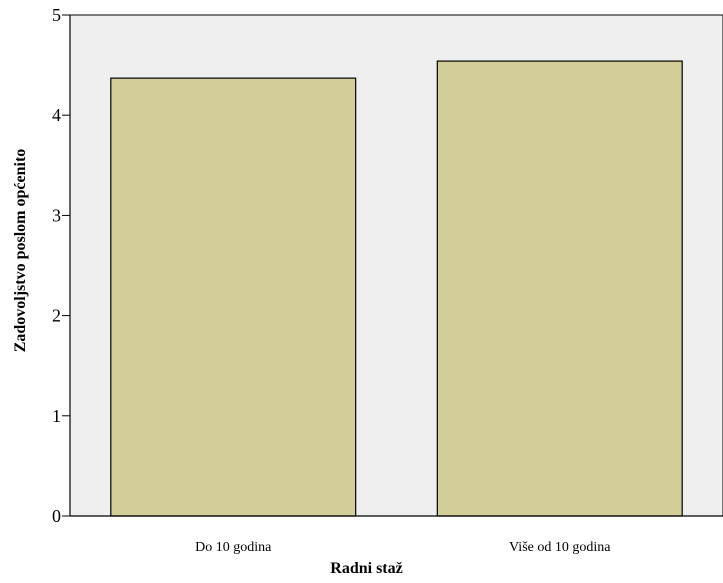 The height and width of the screenshot is (583, 723). Describe the element at coordinates (56, 115) in the screenshot. I see `y-tick-label-4: 4` at that location.